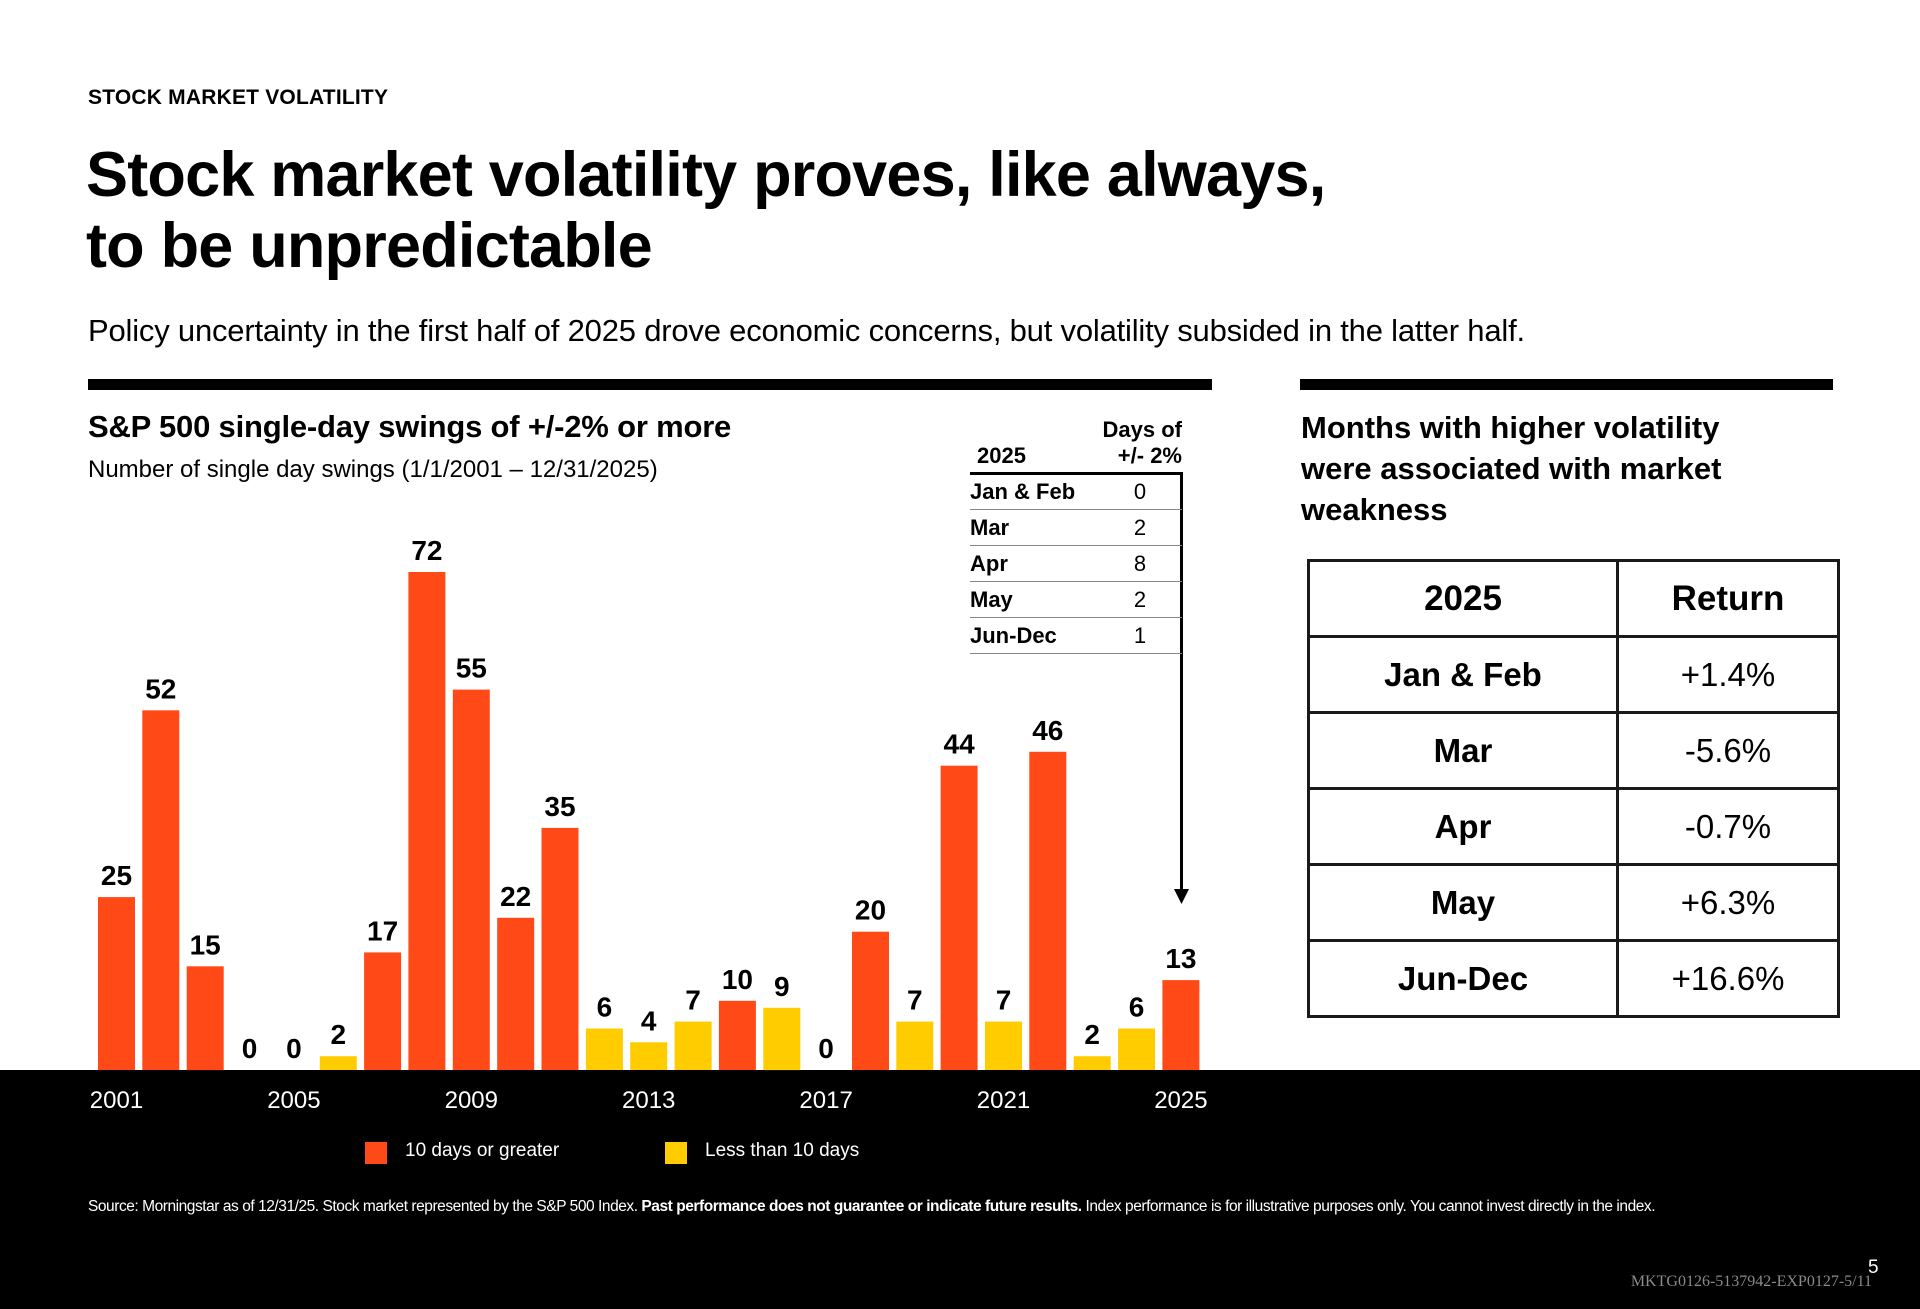 Image resolution: width=1920 pixels, height=1309 pixels. I want to click on x-tick-label-2009: 2009, so click(471, 1100).